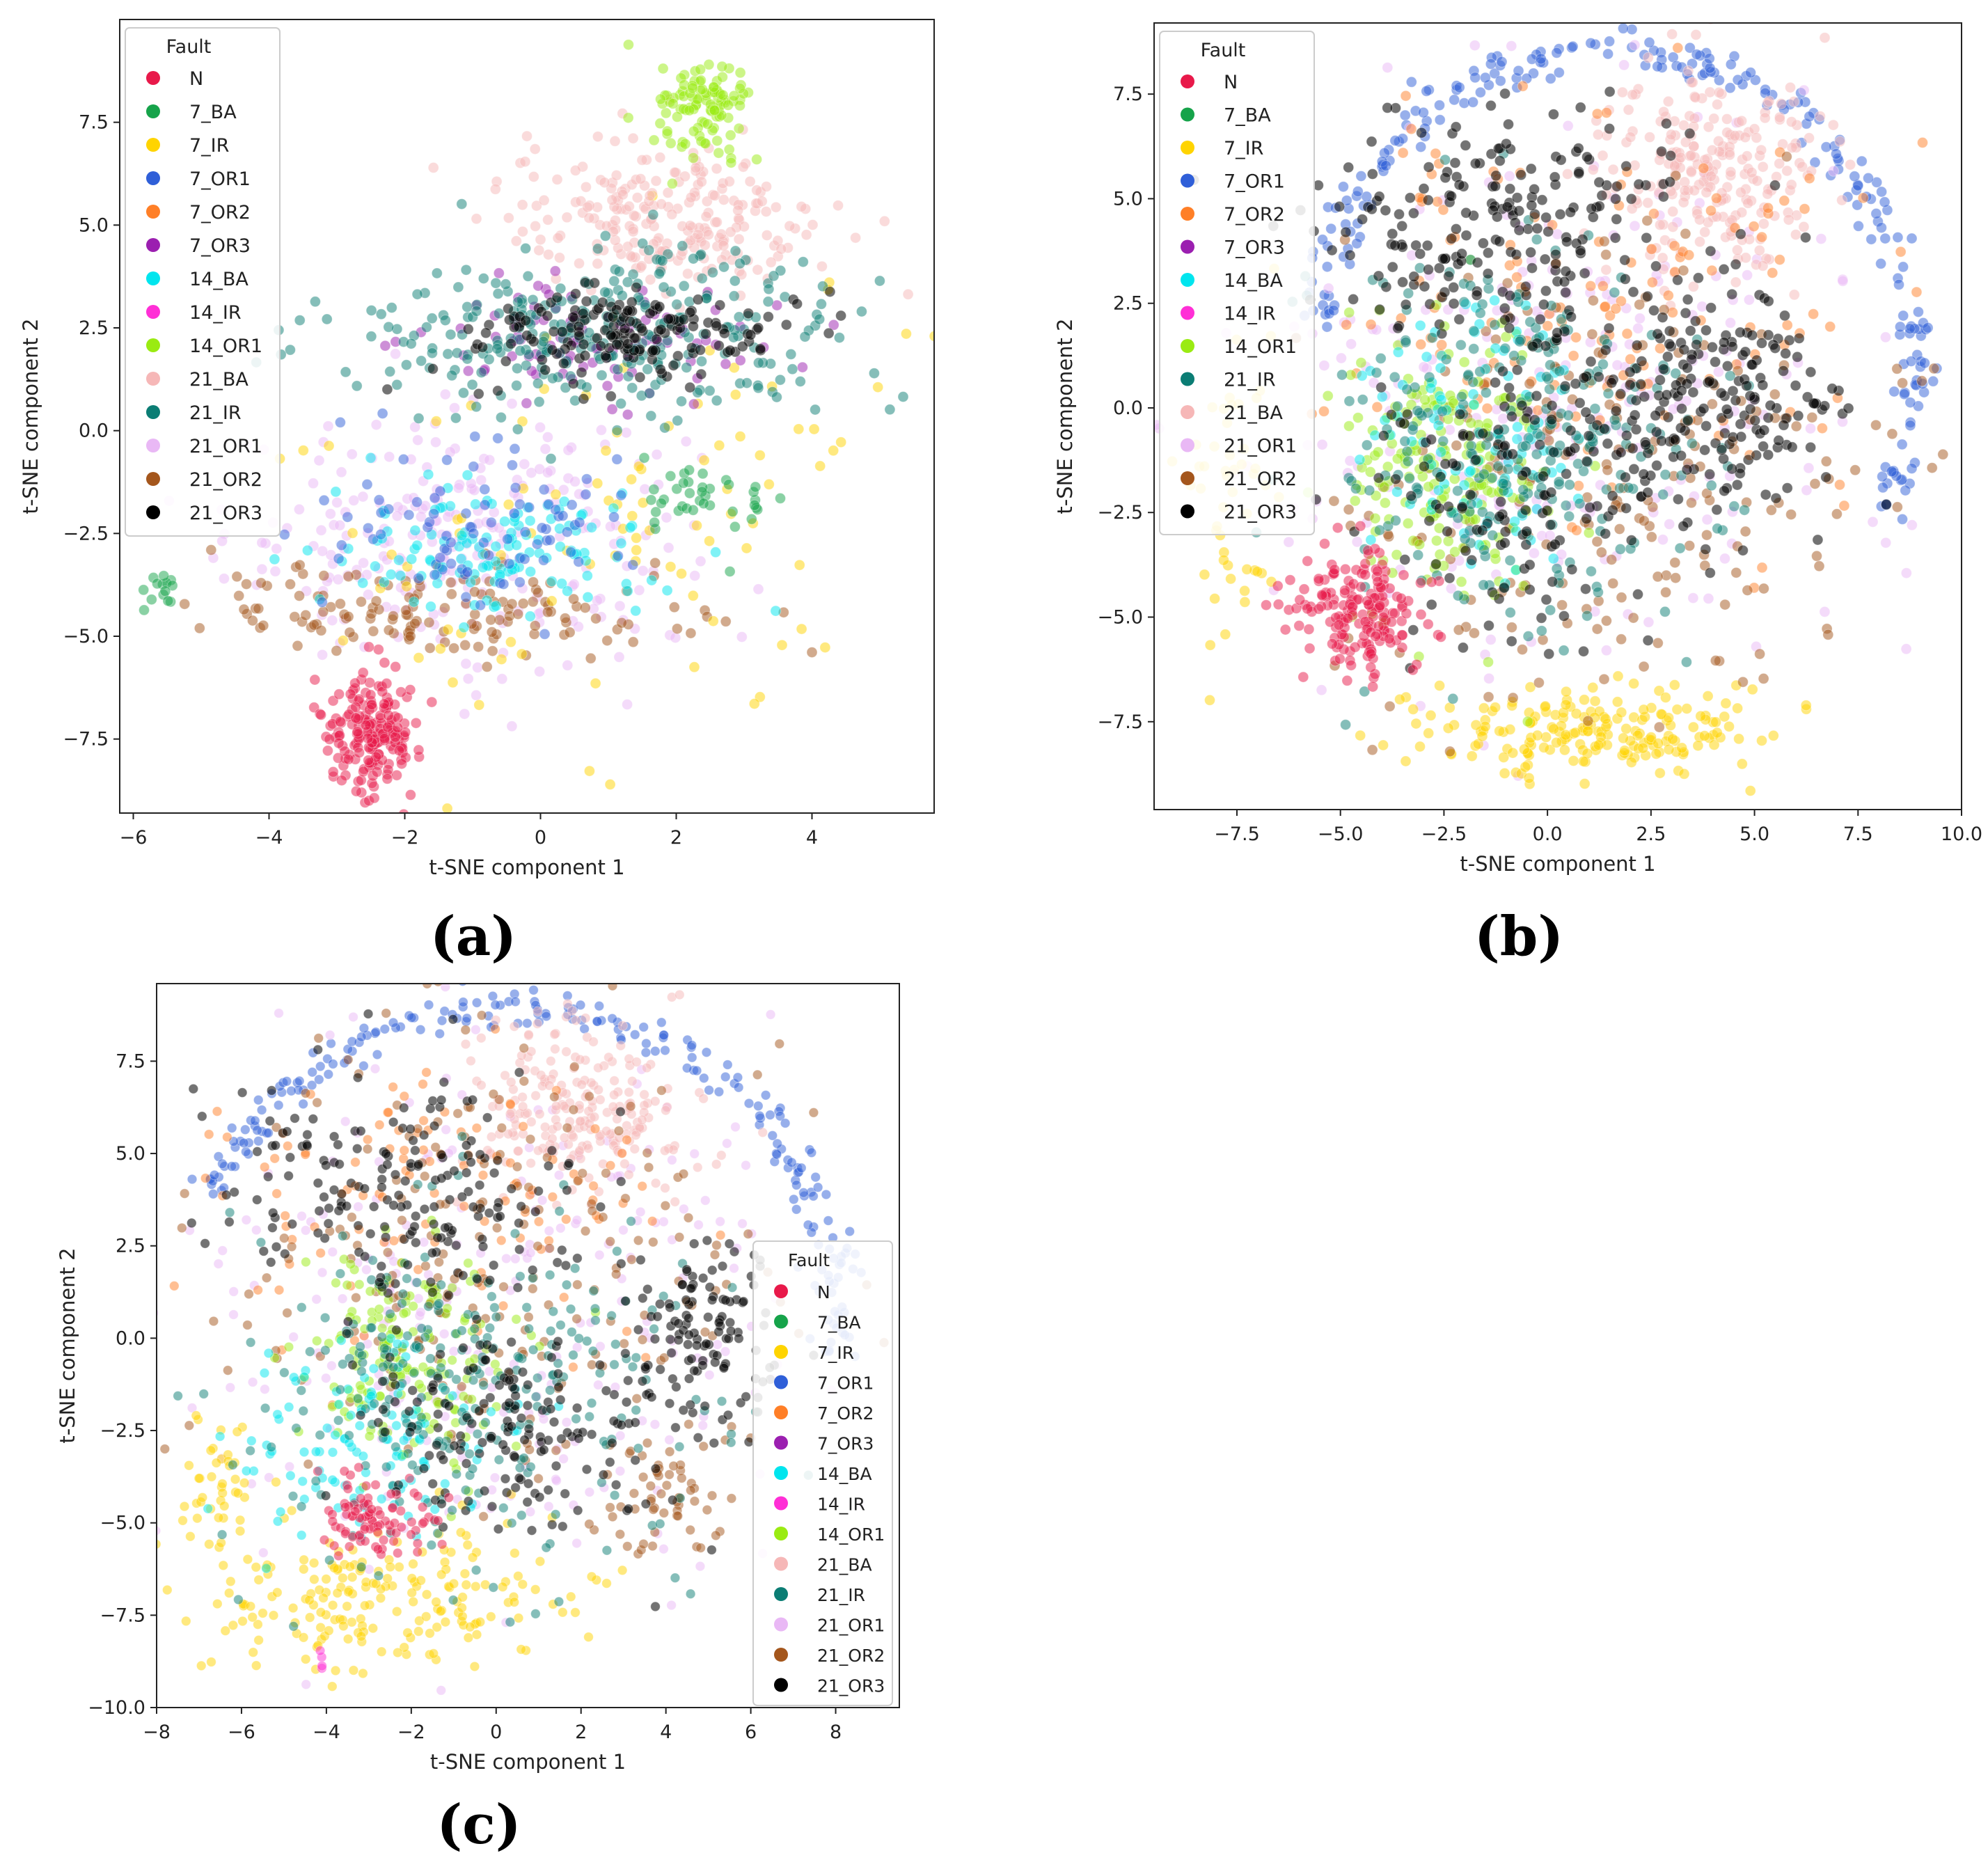 This screenshot has height=1860, width=1988. What do you see at coordinates (1250, 380) in the screenshot?
I see `legend-label-21_IR: 21_IR` at bounding box center [1250, 380].